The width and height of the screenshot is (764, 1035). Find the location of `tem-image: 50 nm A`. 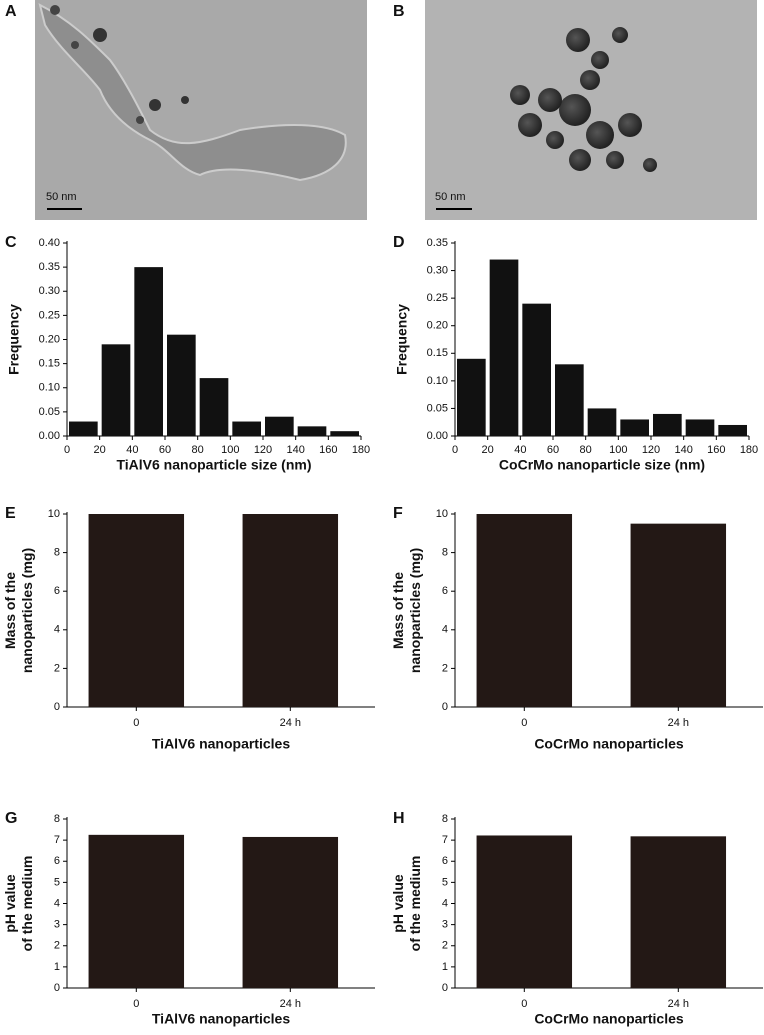

tem-image: 50 nm A is located at coordinates (186, 110).